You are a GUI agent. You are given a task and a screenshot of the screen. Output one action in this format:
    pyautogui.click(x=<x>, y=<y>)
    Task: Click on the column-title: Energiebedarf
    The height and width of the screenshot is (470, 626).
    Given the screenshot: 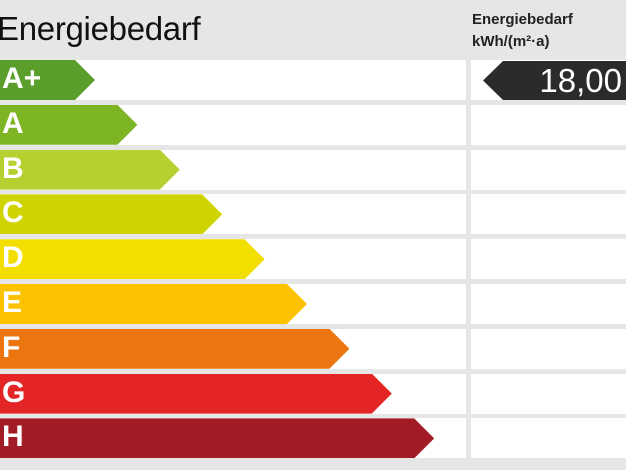 What is the action you would take?
    pyautogui.click(x=522, y=19)
    